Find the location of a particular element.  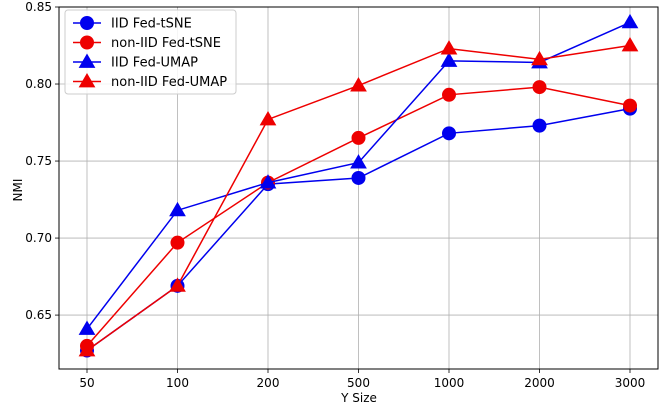

legend-label: non-IID Fed-tSNE is located at coordinates (166, 43).